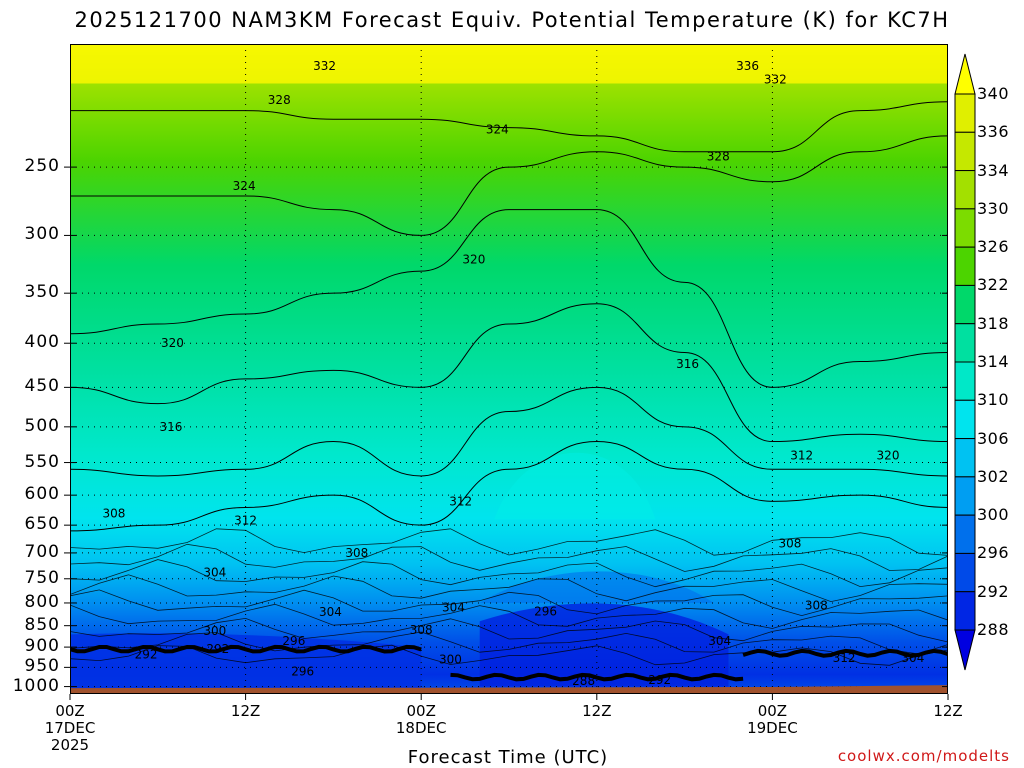 Image resolution: width=1024 pixels, height=768 pixels. What do you see at coordinates (604, 645) in the screenshot?
I see `cold-pool-region` at bounding box center [604, 645].